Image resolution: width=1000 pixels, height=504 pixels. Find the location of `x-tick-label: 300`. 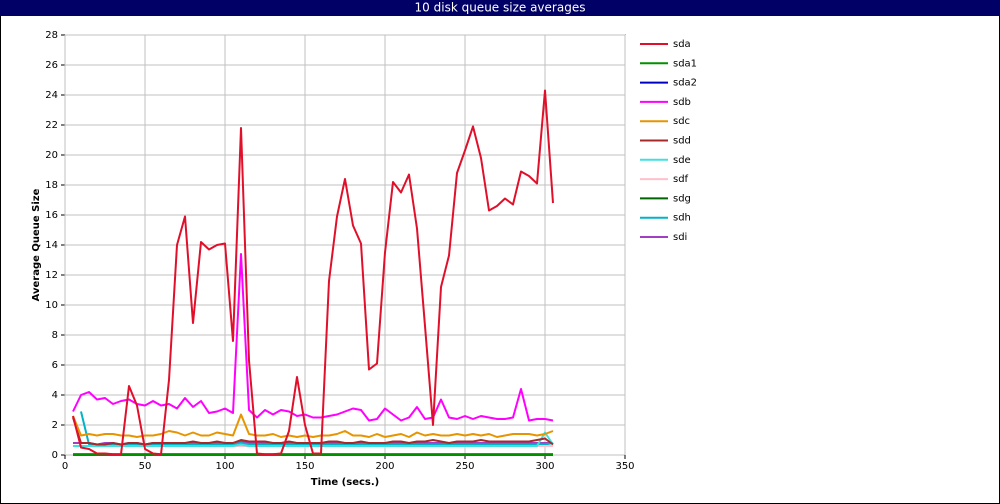

x-tick-label: 300 is located at coordinates (544, 466).